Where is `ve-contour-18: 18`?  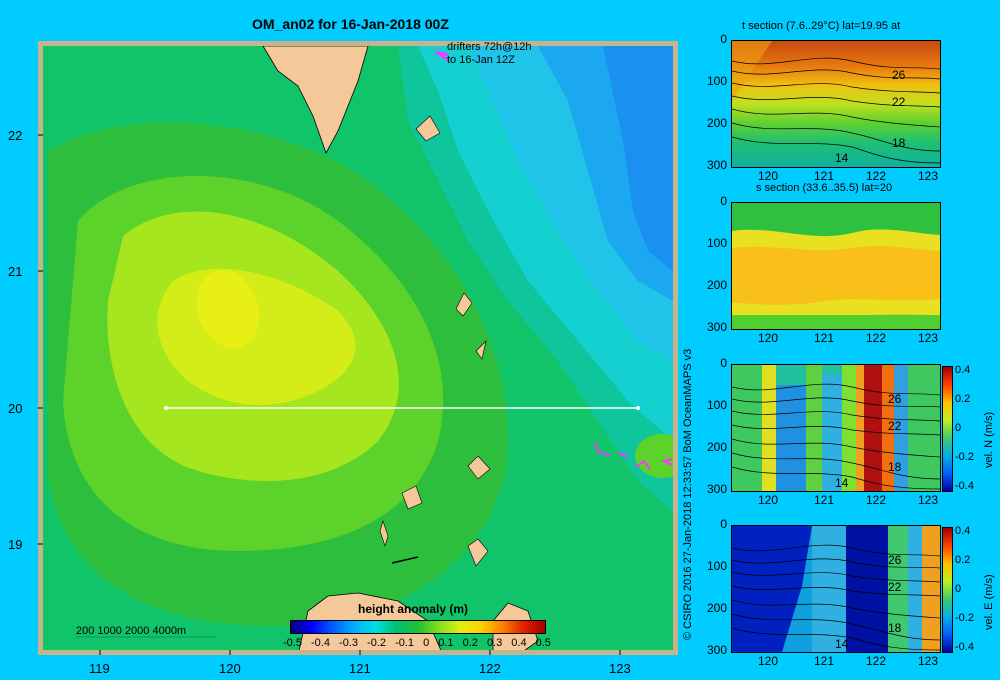
ve-contour-18: 18 is located at coordinates (895, 628).